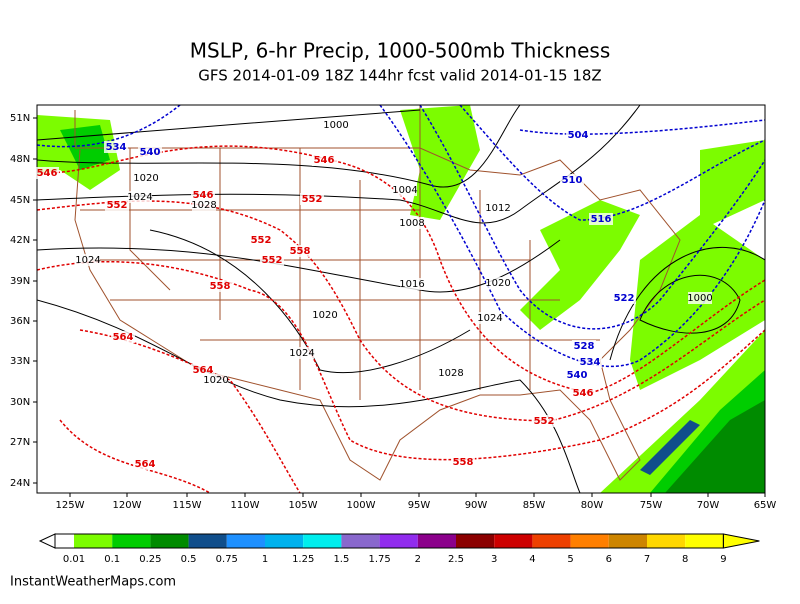 This screenshot has width=800, height=604. I want to click on colorbar-label: 9, so click(723, 559).